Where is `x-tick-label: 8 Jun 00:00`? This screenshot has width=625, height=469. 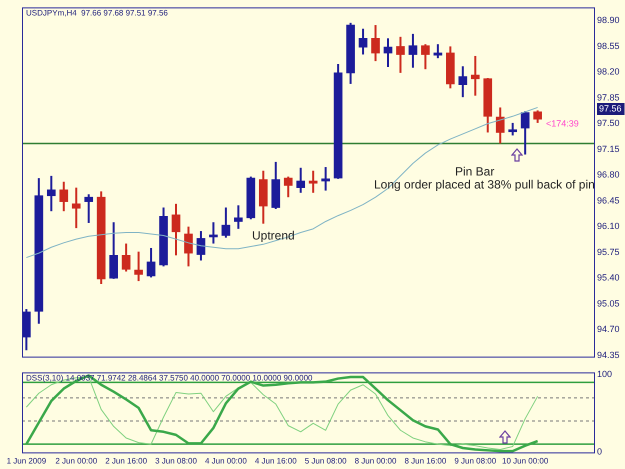 x-tick-label: 8 Jun 00:00 is located at coordinates (375, 461).